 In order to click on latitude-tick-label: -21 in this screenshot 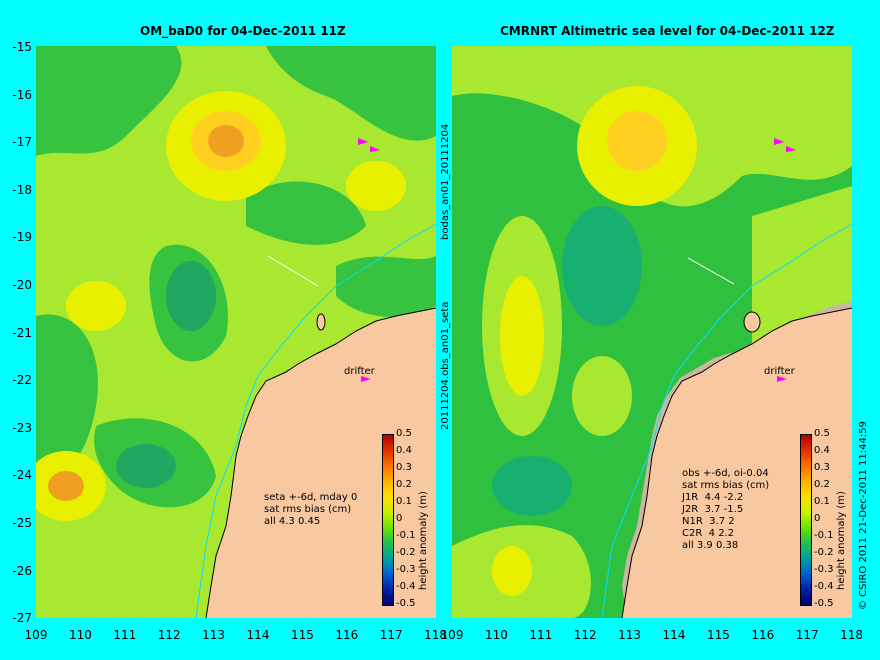, I will do `click(22, 332)`.